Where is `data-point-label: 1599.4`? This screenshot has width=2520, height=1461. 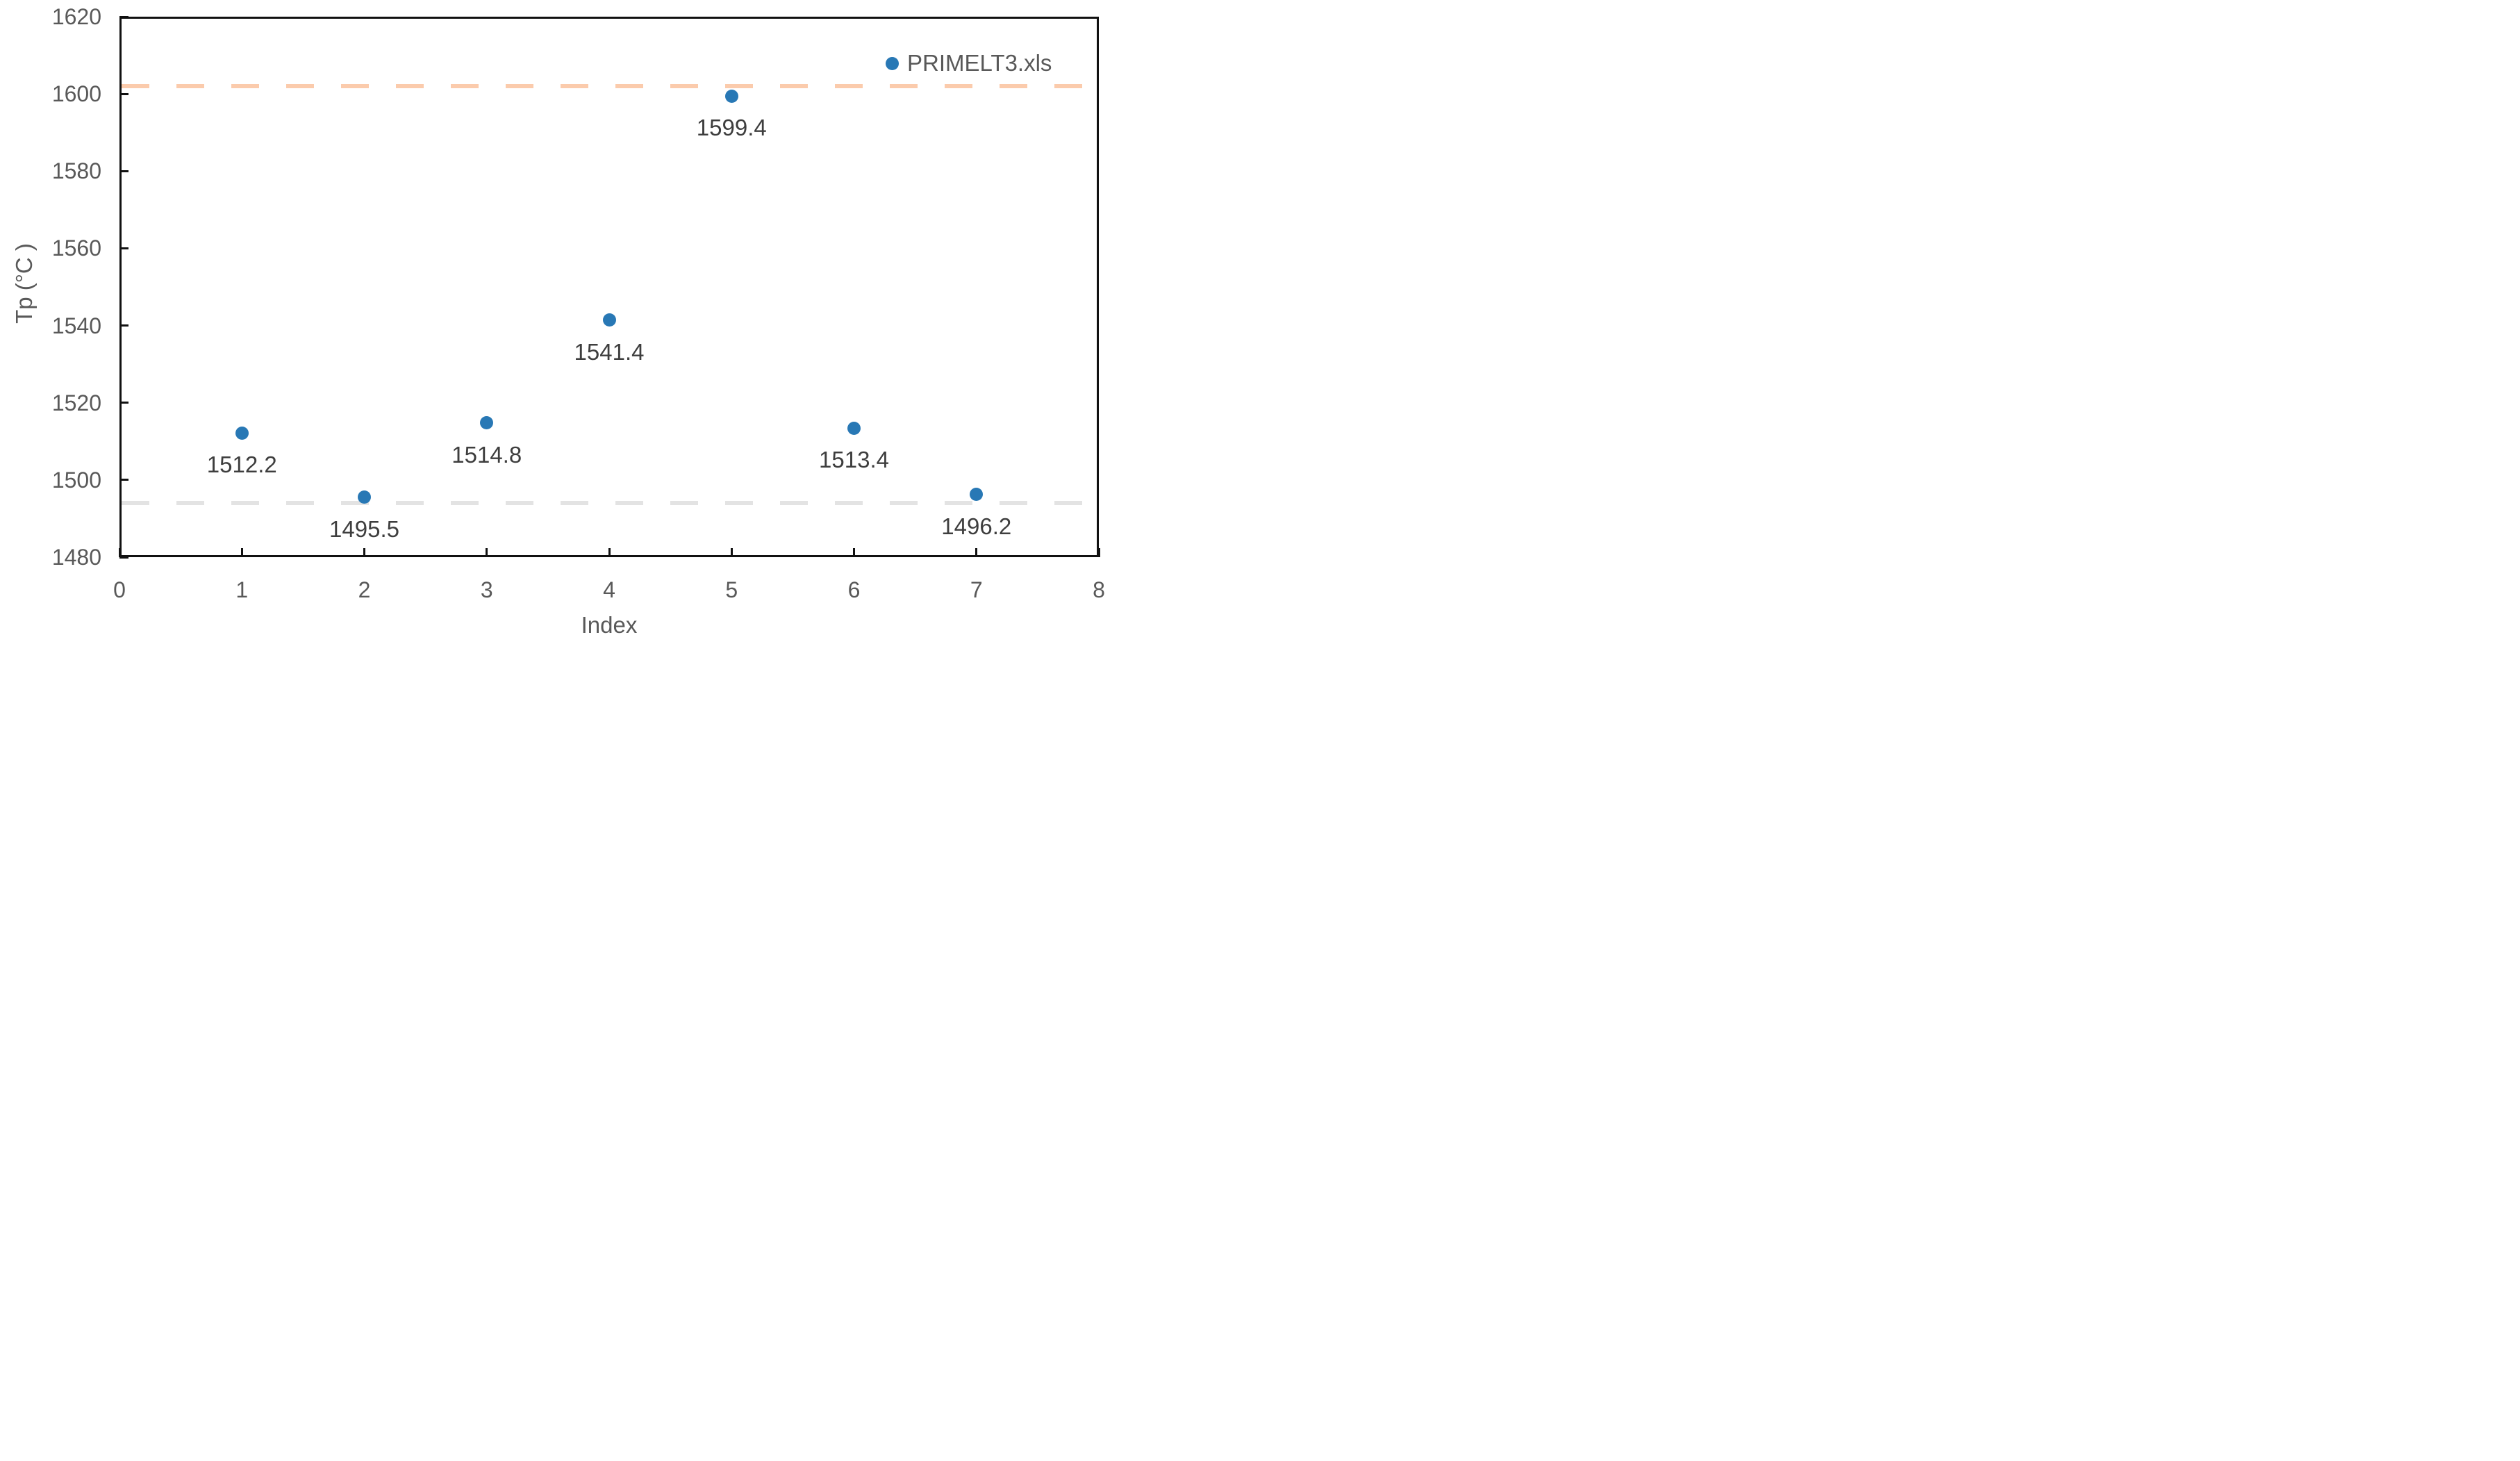 data-point-label: 1599.4 is located at coordinates (731, 128).